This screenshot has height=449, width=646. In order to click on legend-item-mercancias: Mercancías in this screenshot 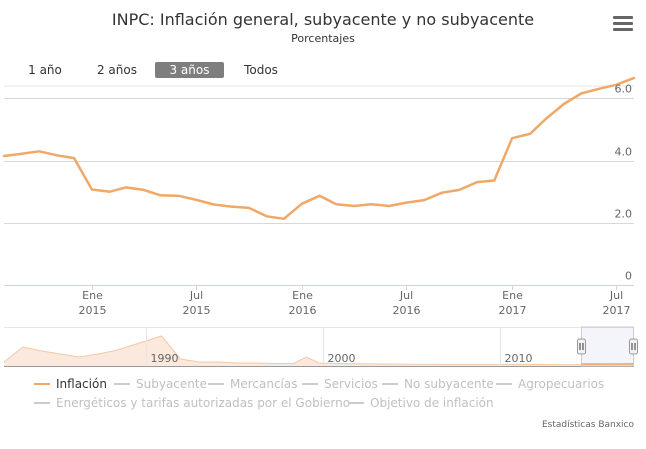, I will do `click(253, 384)`.